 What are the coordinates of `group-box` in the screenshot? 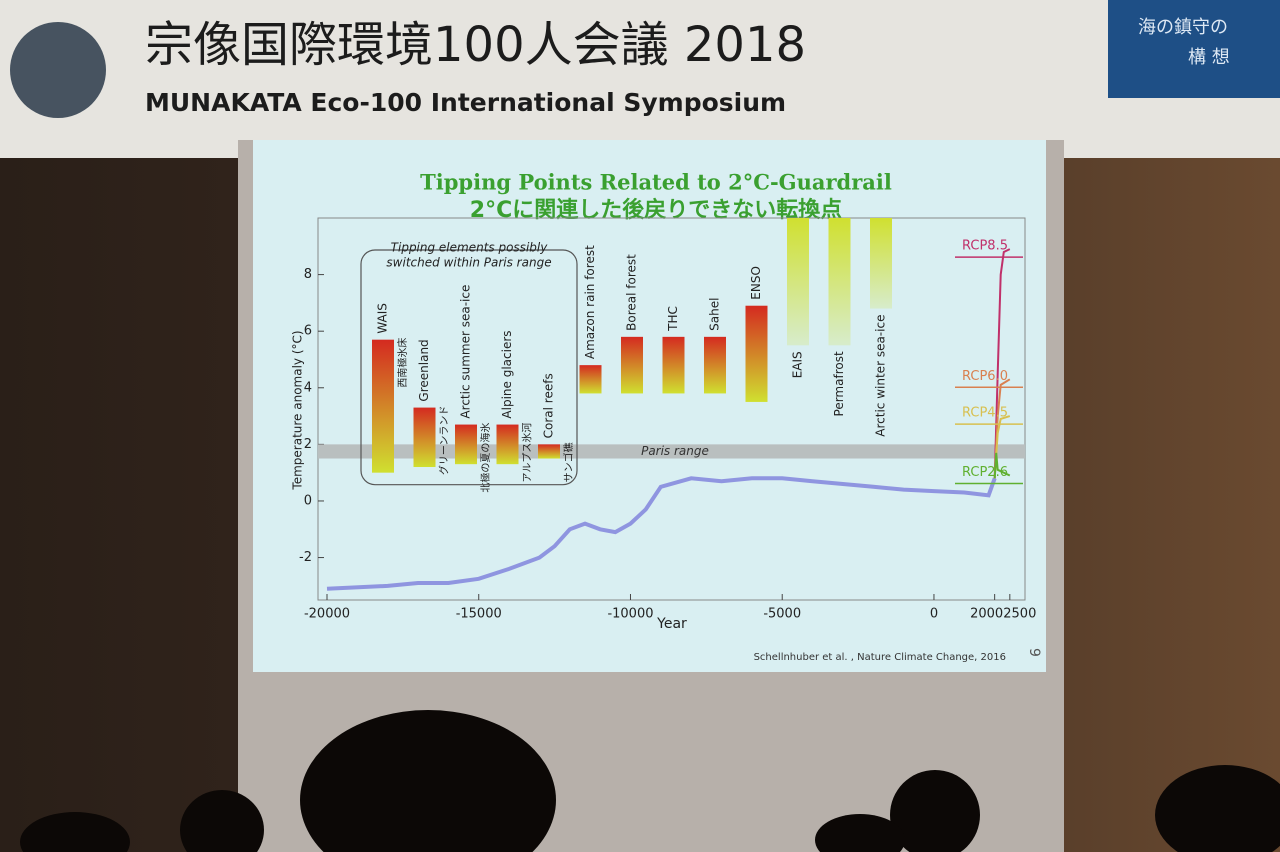 It's located at (469, 367).